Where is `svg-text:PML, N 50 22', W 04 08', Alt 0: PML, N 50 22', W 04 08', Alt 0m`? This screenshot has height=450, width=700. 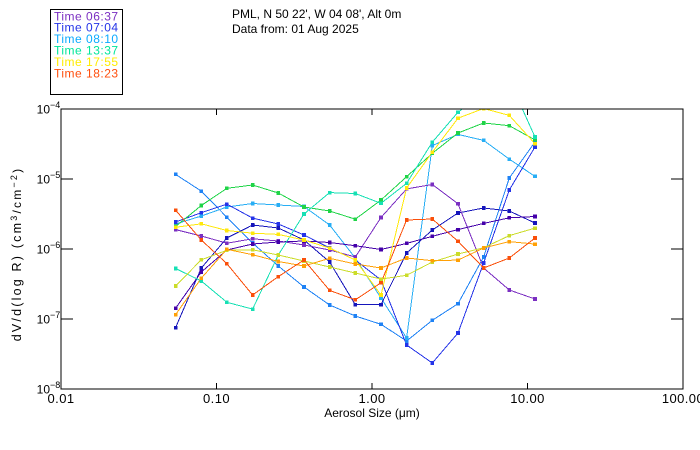 svg-text:PML, N 50 22', W 04 08', Alt 0: PML, N 50 22', W 04 08', Alt 0m is located at coordinates (316, 14).